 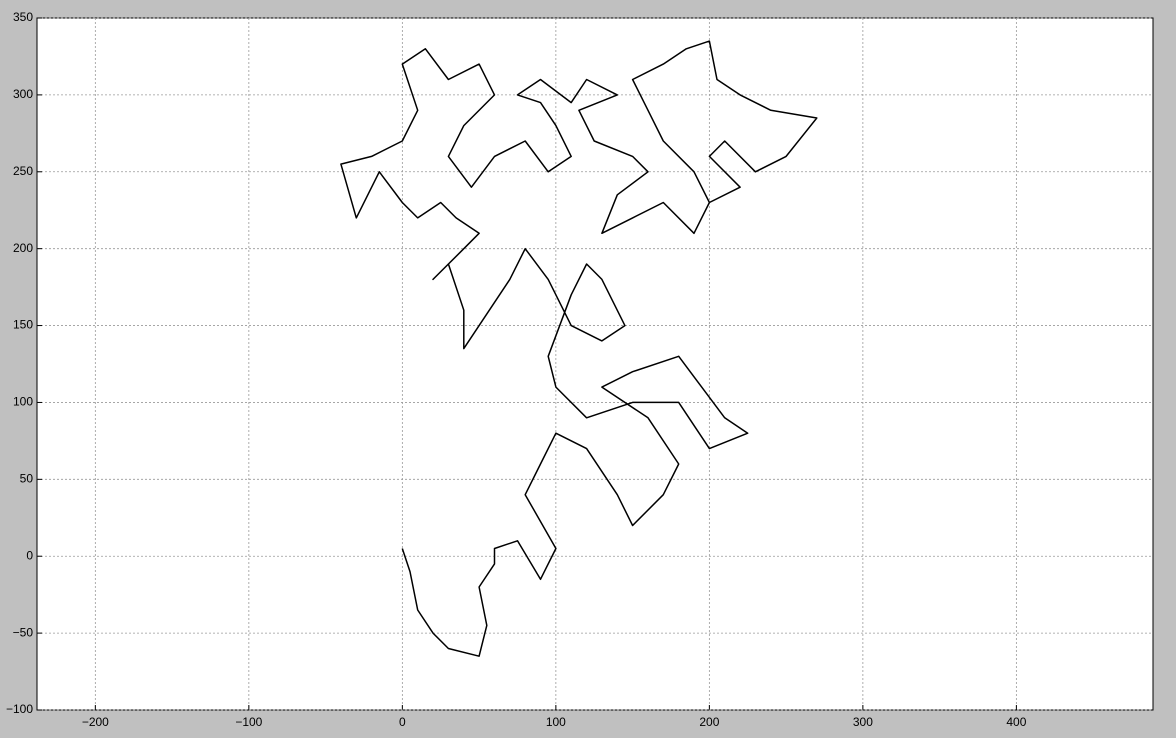 What do you see at coordinates (27, 479) in the screenshot?
I see `y-tick-label: 50` at bounding box center [27, 479].